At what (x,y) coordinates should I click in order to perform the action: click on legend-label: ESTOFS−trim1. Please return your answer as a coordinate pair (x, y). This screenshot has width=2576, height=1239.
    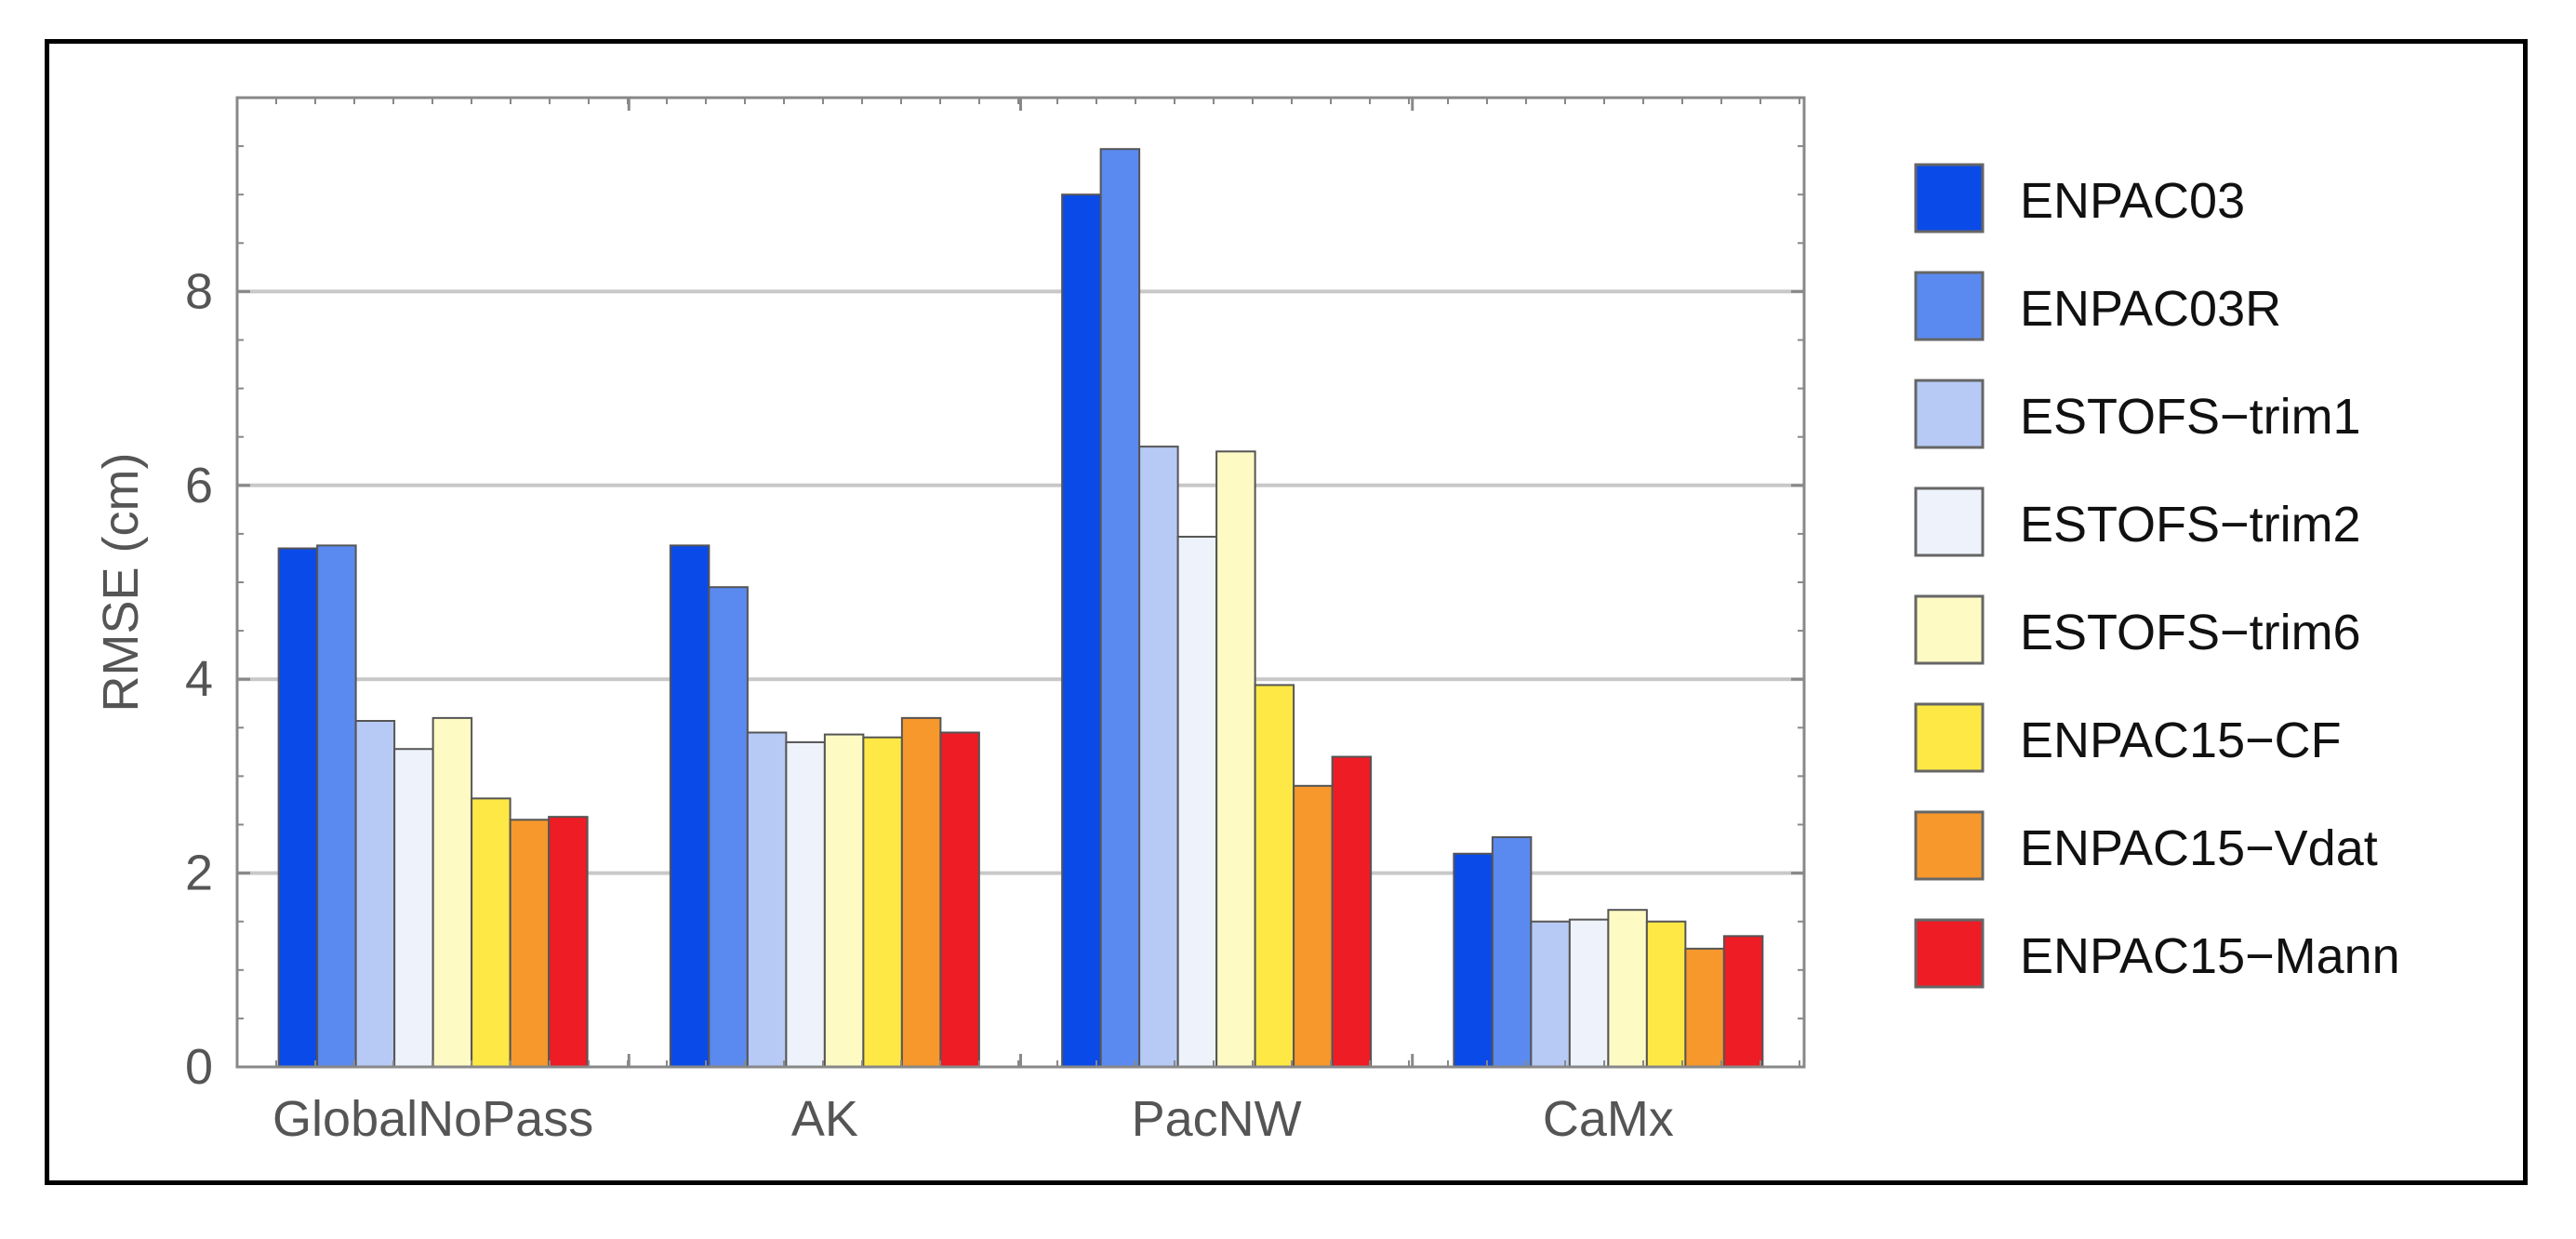
    Looking at the image, I should click on (2190, 417).